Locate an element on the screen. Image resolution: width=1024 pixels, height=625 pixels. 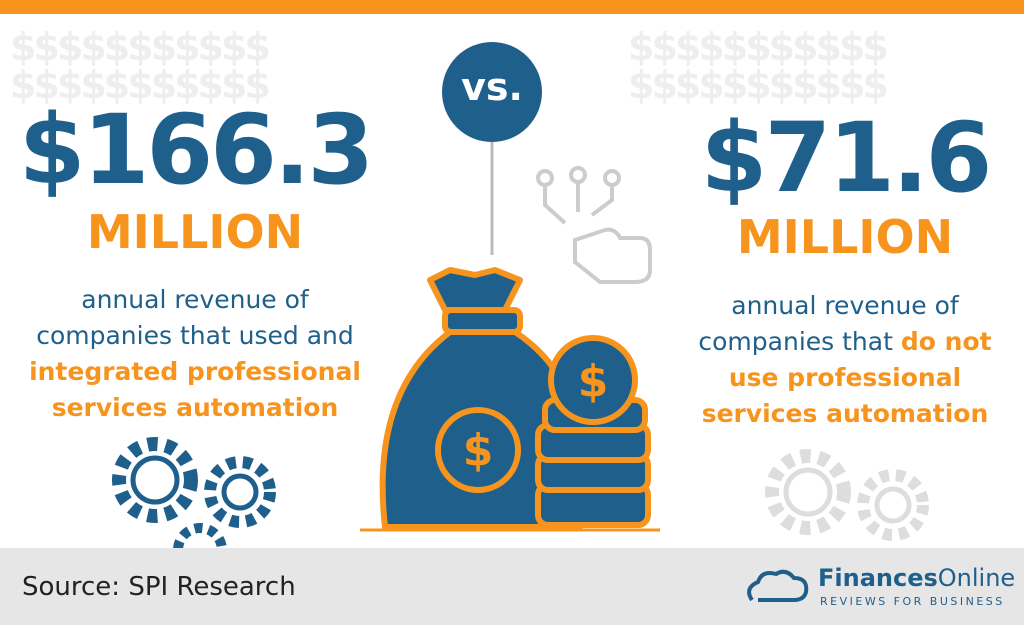
description-line: integrated professional is located at coordinates (197, 372).